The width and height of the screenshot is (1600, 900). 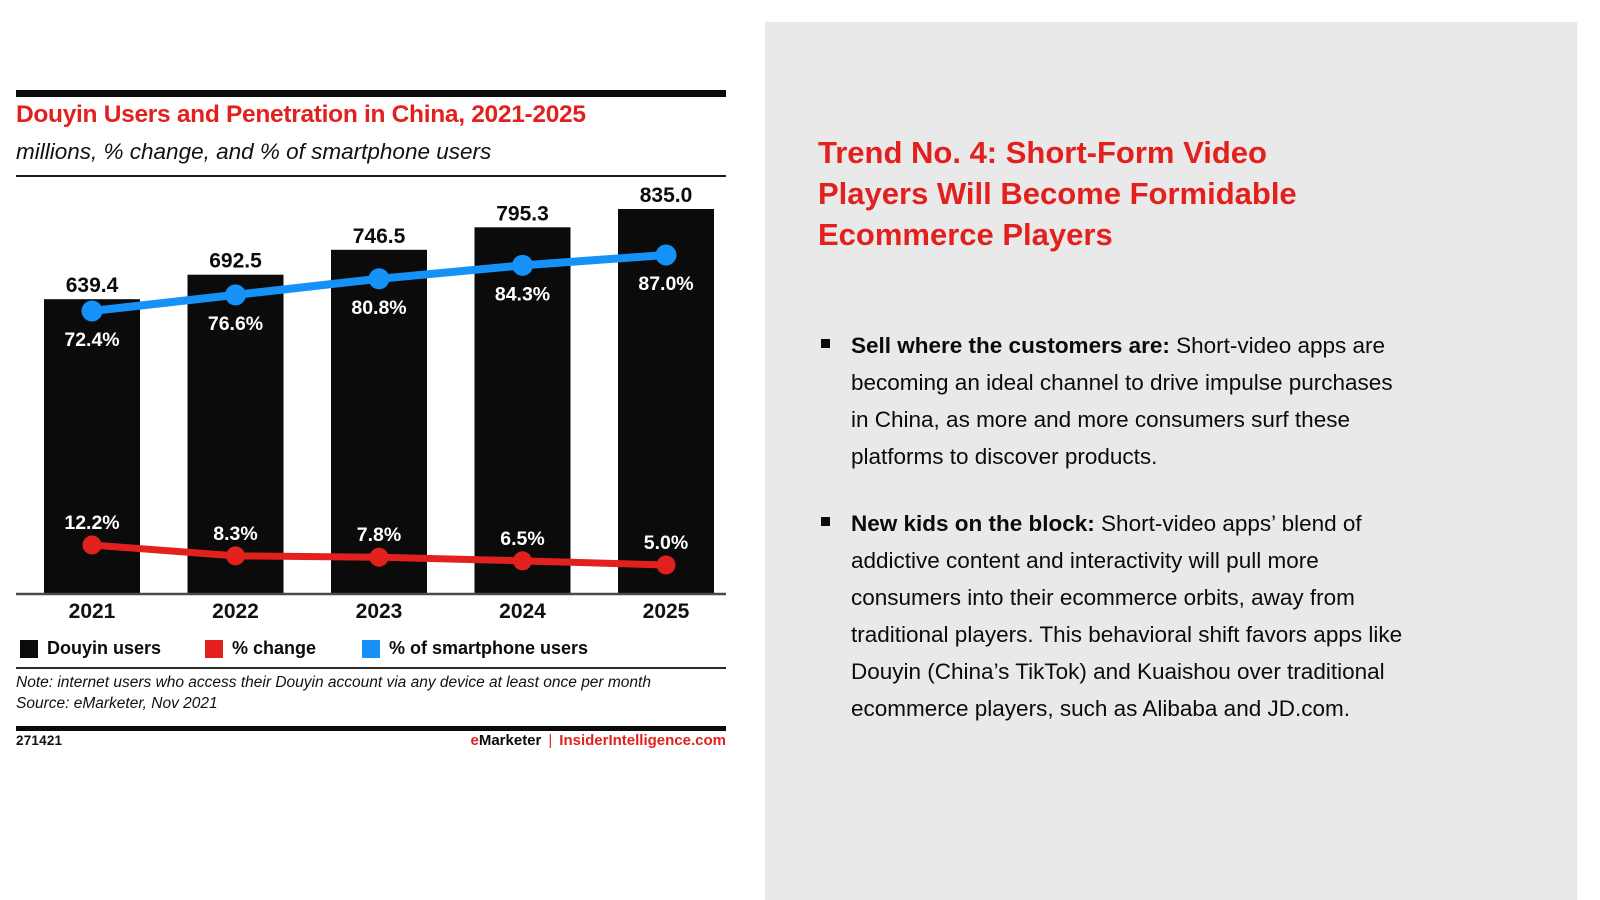 What do you see at coordinates (522, 294) in the screenshot?
I see `smartphone-pct-value-label: 84.3%` at bounding box center [522, 294].